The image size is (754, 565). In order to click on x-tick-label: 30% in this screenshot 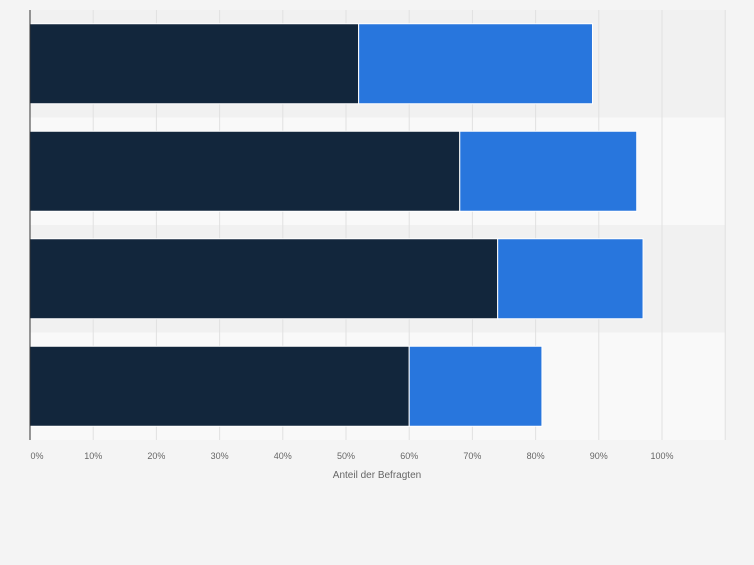, I will do `click(220, 456)`.